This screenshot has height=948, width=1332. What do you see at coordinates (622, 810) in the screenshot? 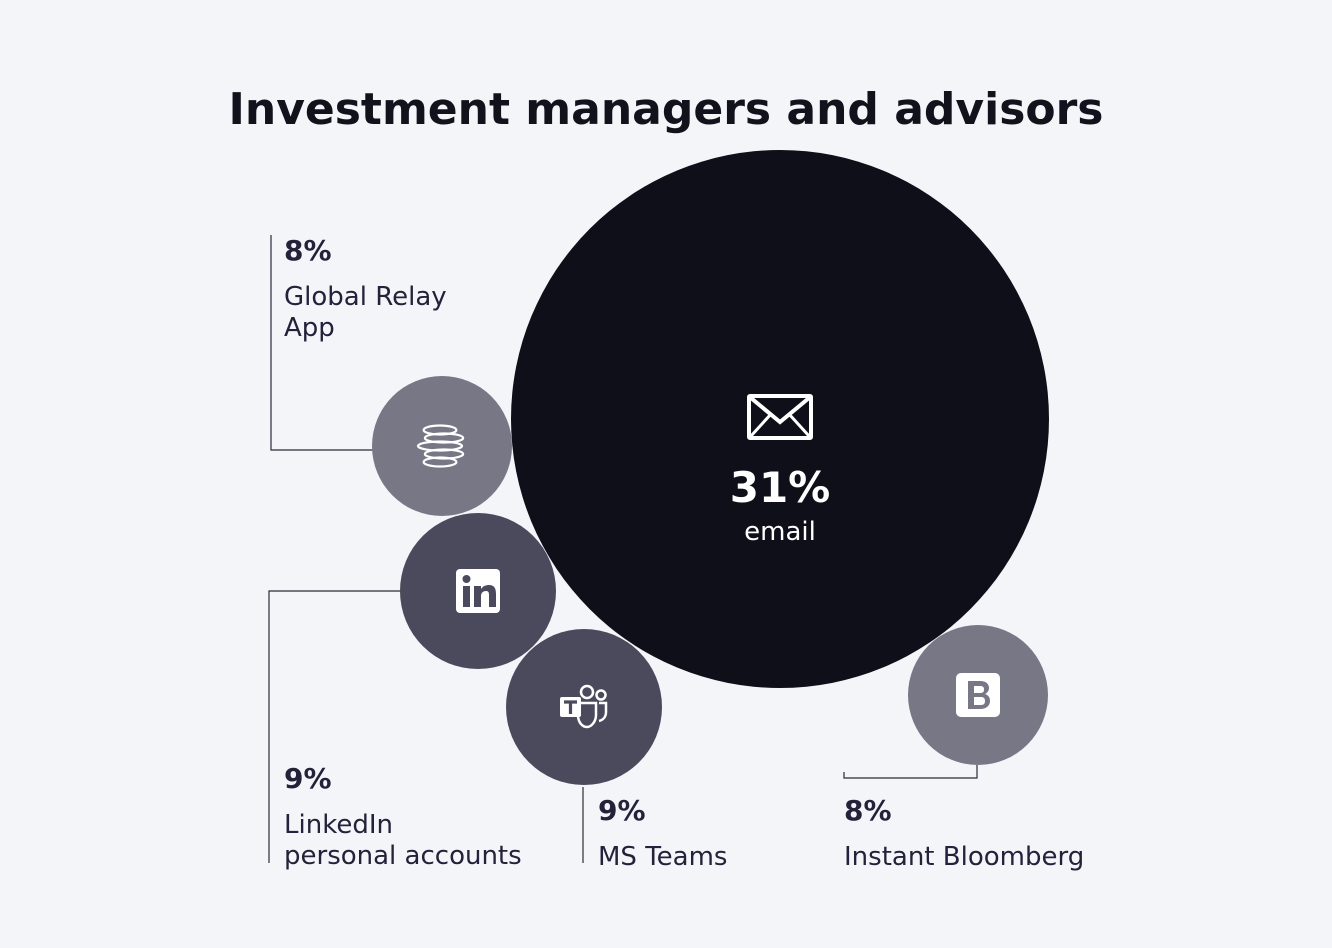
I see `value-label-ms-teams: 9%` at bounding box center [622, 810].